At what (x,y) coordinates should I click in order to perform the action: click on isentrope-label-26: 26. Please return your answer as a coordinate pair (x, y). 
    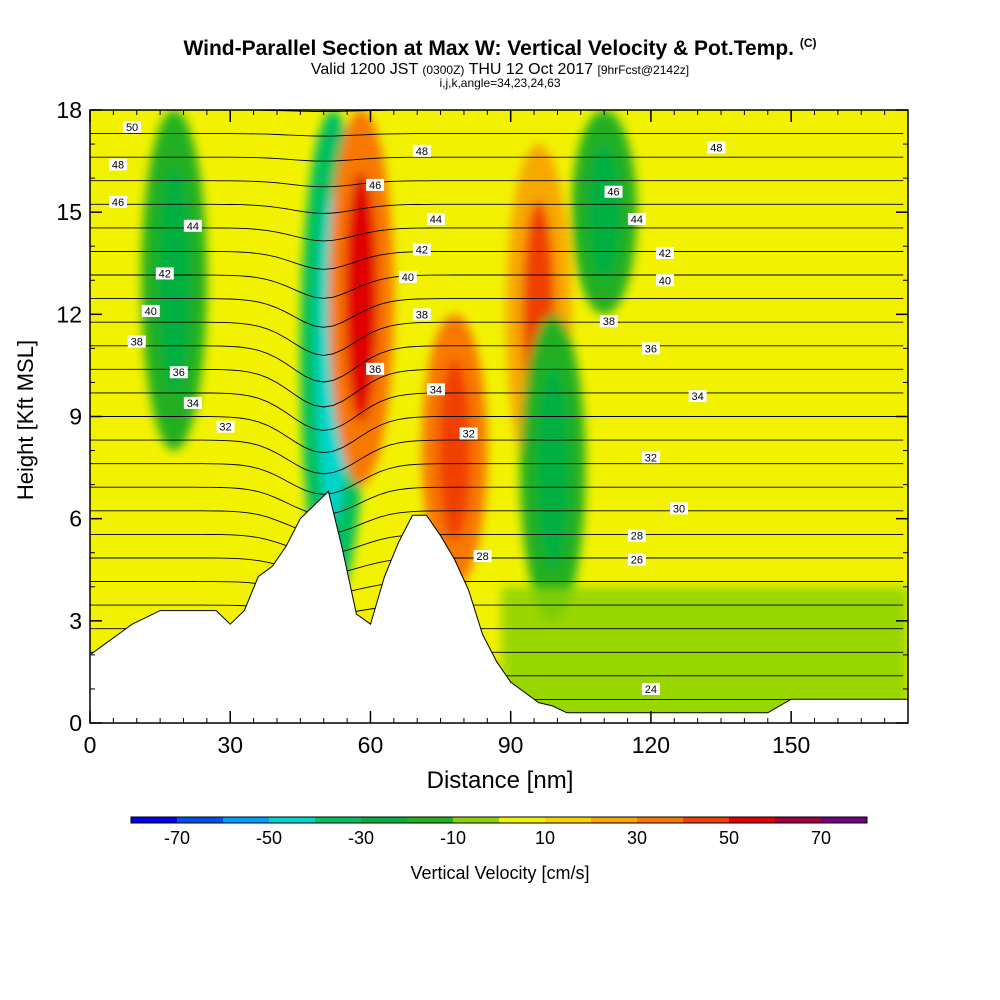
    Looking at the image, I should click on (637, 561).